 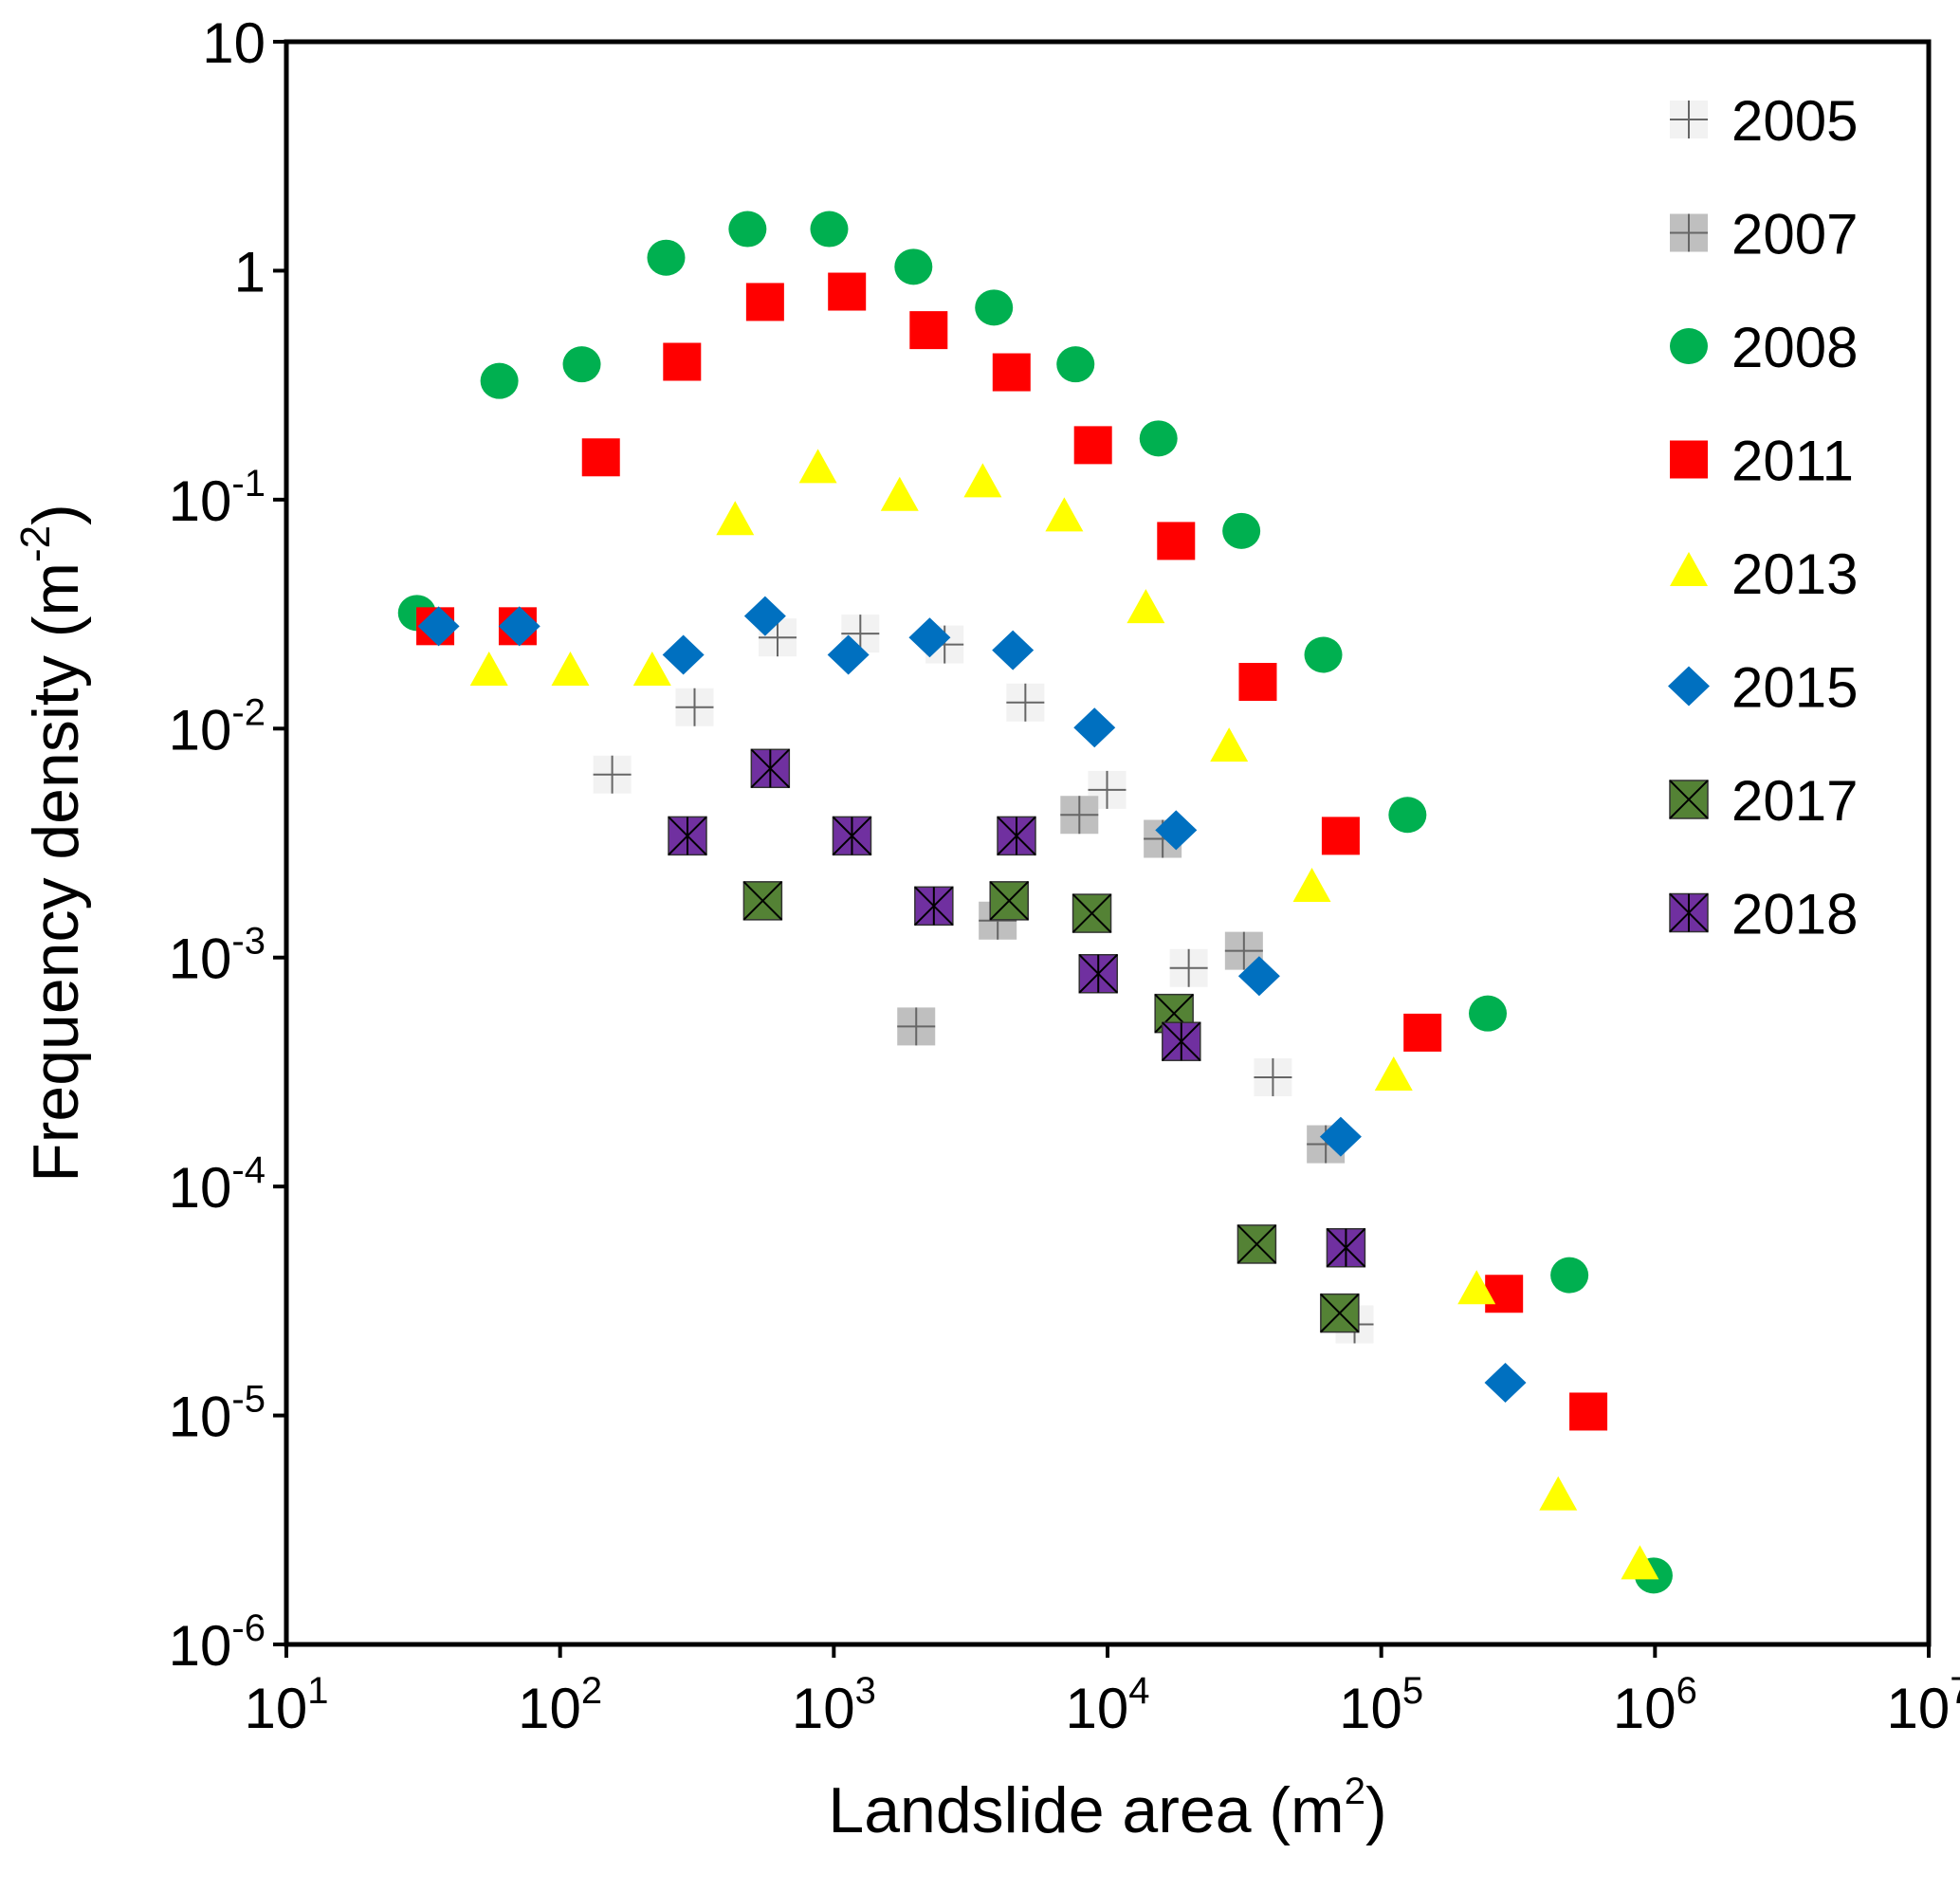 What do you see at coordinates (217, 498) in the screenshot?
I see `y-tick-label: 10⁻¹` at bounding box center [217, 498].